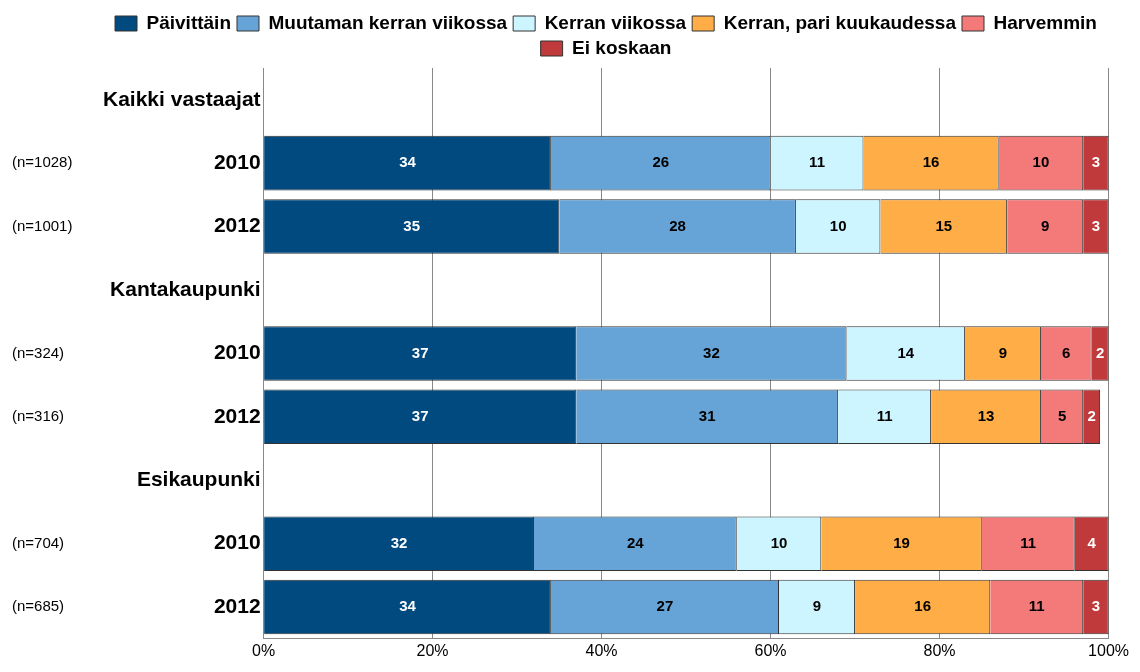 This screenshot has width=1140, height=672. I want to click on data-label: 6, so click(1066, 352).